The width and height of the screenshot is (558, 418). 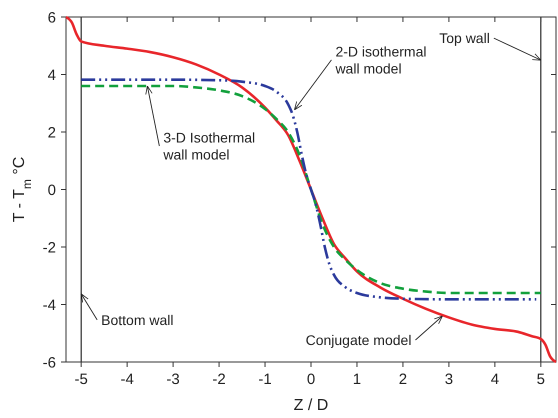 I want to click on y-tick-label: 6, so click(x=52, y=17).